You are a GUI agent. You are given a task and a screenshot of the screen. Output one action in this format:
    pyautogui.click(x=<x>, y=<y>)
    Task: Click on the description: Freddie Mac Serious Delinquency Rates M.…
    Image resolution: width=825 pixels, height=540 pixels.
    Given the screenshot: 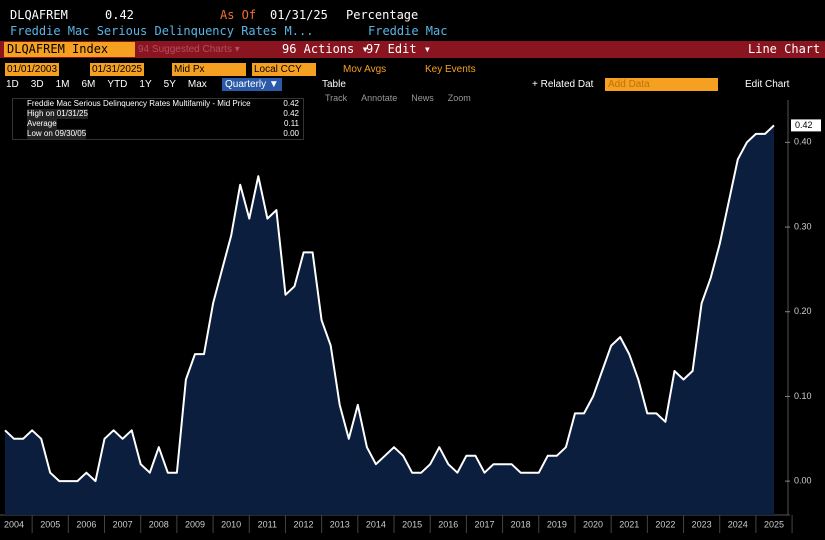 What is the action you would take?
    pyautogui.click(x=162, y=31)
    